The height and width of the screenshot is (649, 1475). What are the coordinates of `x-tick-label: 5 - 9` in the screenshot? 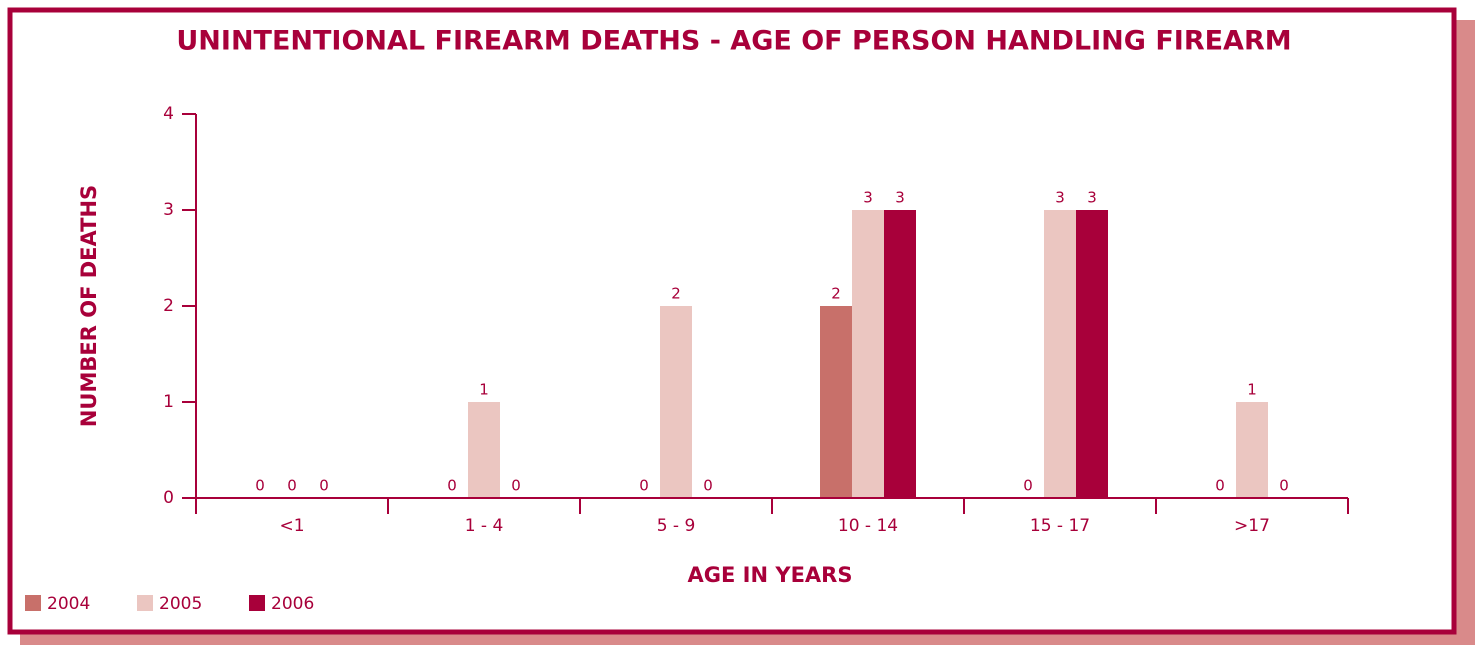 It's located at (676, 526).